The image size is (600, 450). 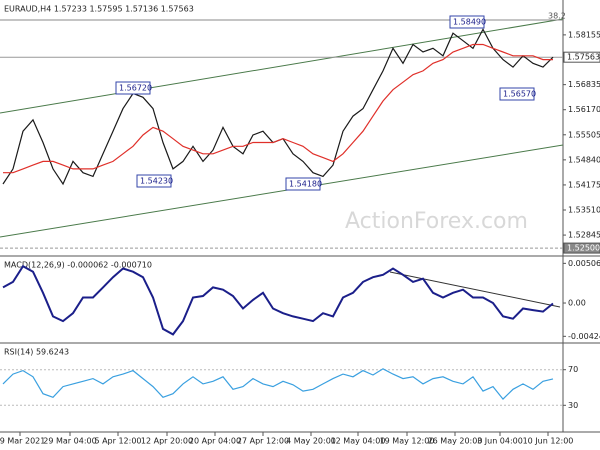 I want to click on y-tick-label: 1.52845, so click(x=584, y=235).